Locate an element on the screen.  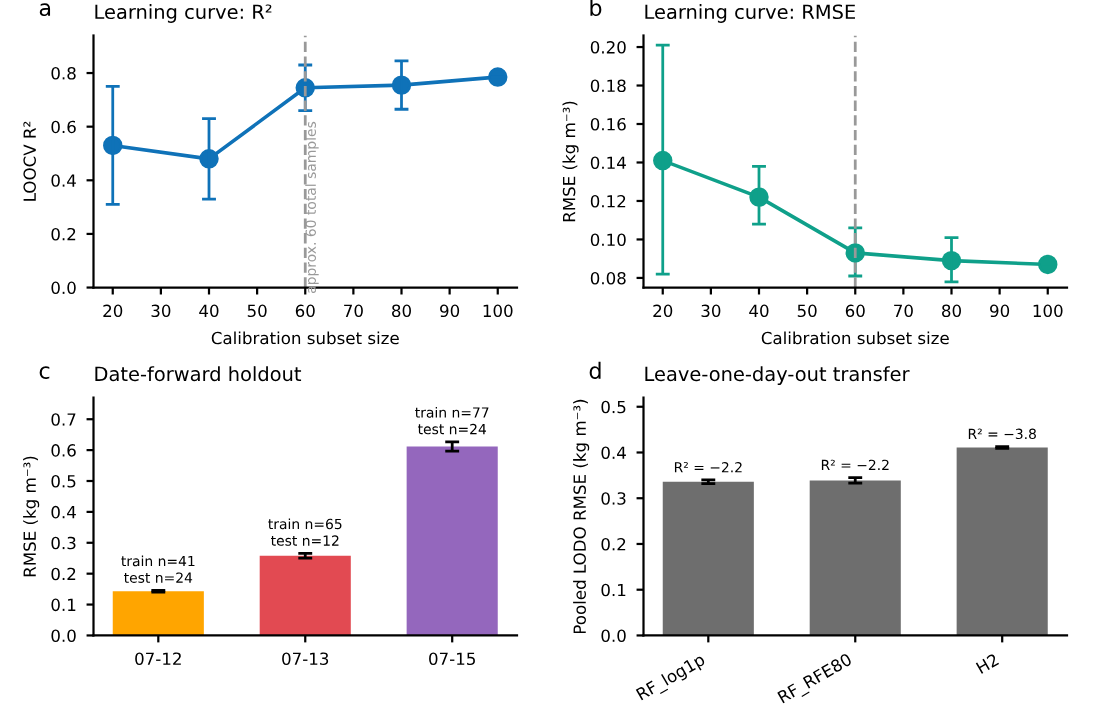
x-tick-label: H2 is located at coordinates (987, 663).